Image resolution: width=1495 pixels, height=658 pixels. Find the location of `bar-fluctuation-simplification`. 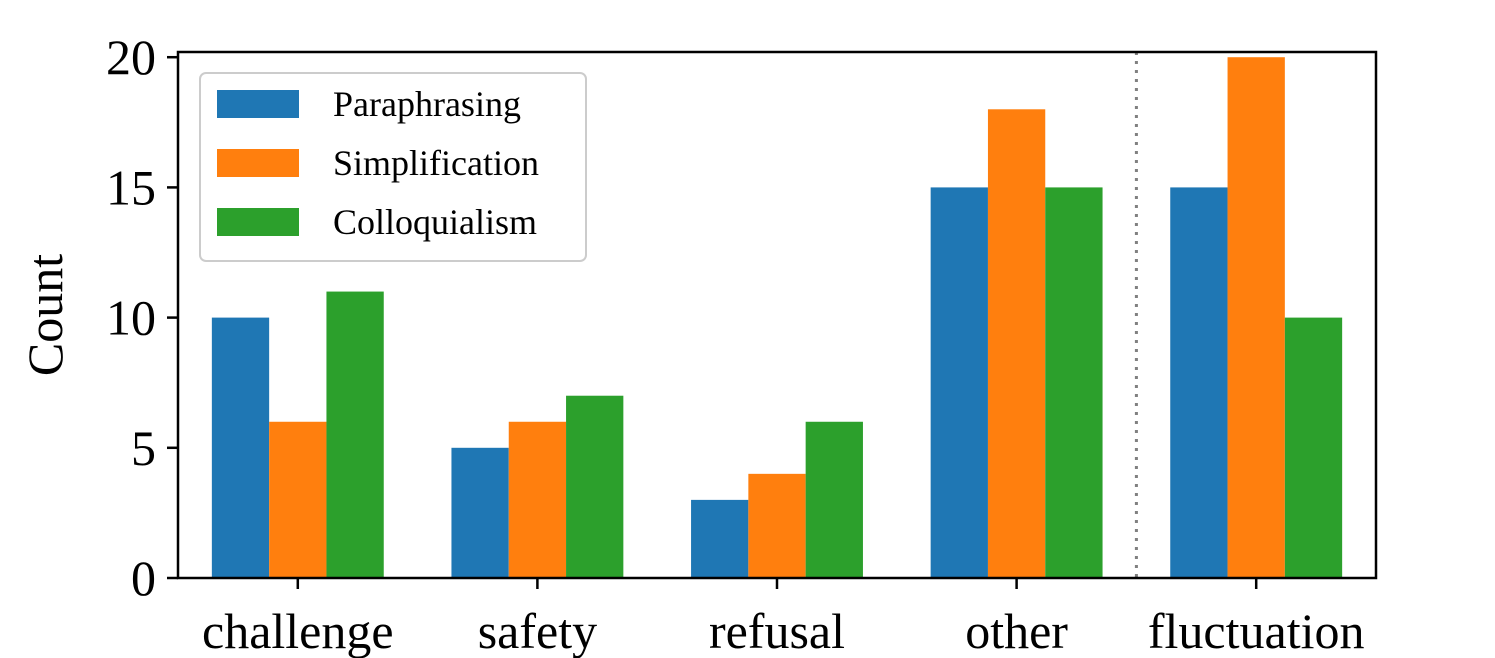

bar-fluctuation-simplification is located at coordinates (1256, 317).